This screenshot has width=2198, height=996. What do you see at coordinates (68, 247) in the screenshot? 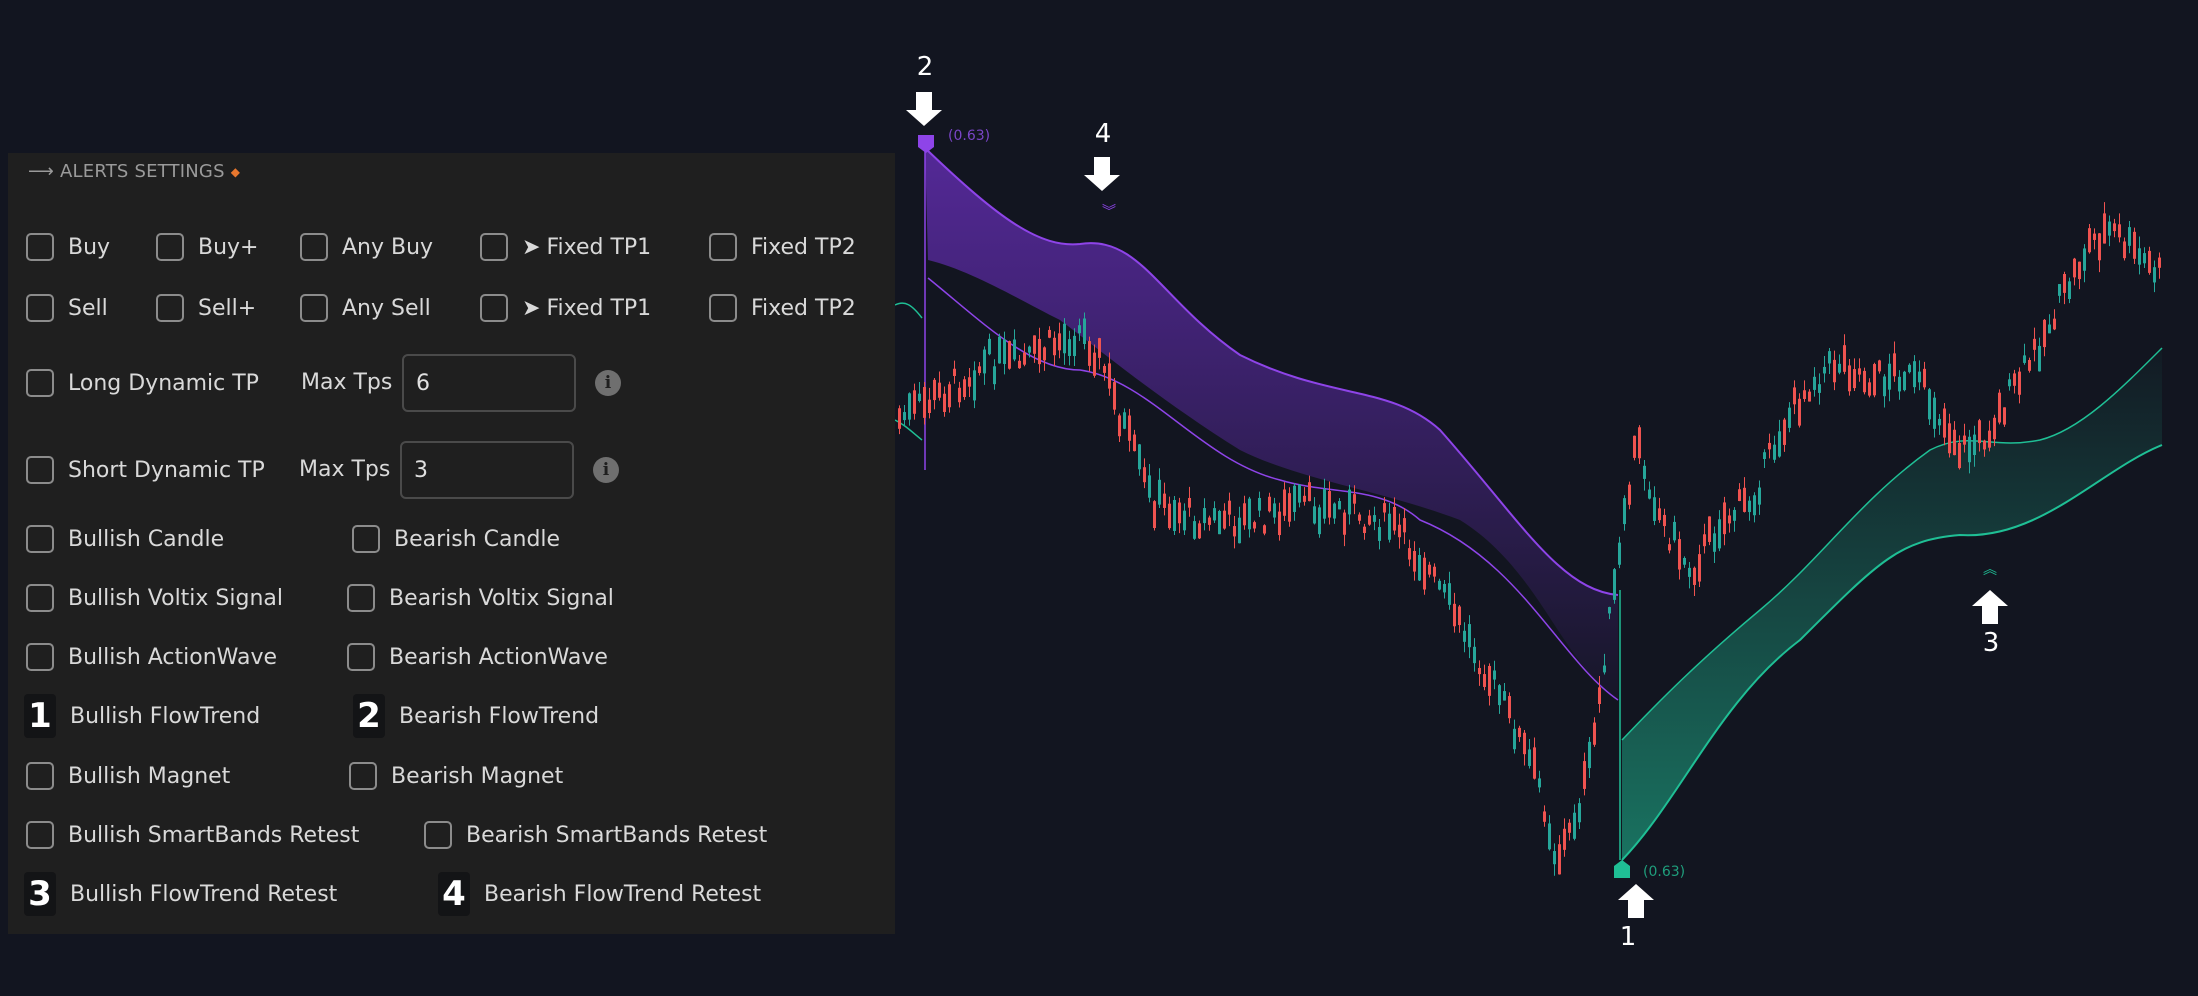
I see `alert-buy: Buy` at bounding box center [68, 247].